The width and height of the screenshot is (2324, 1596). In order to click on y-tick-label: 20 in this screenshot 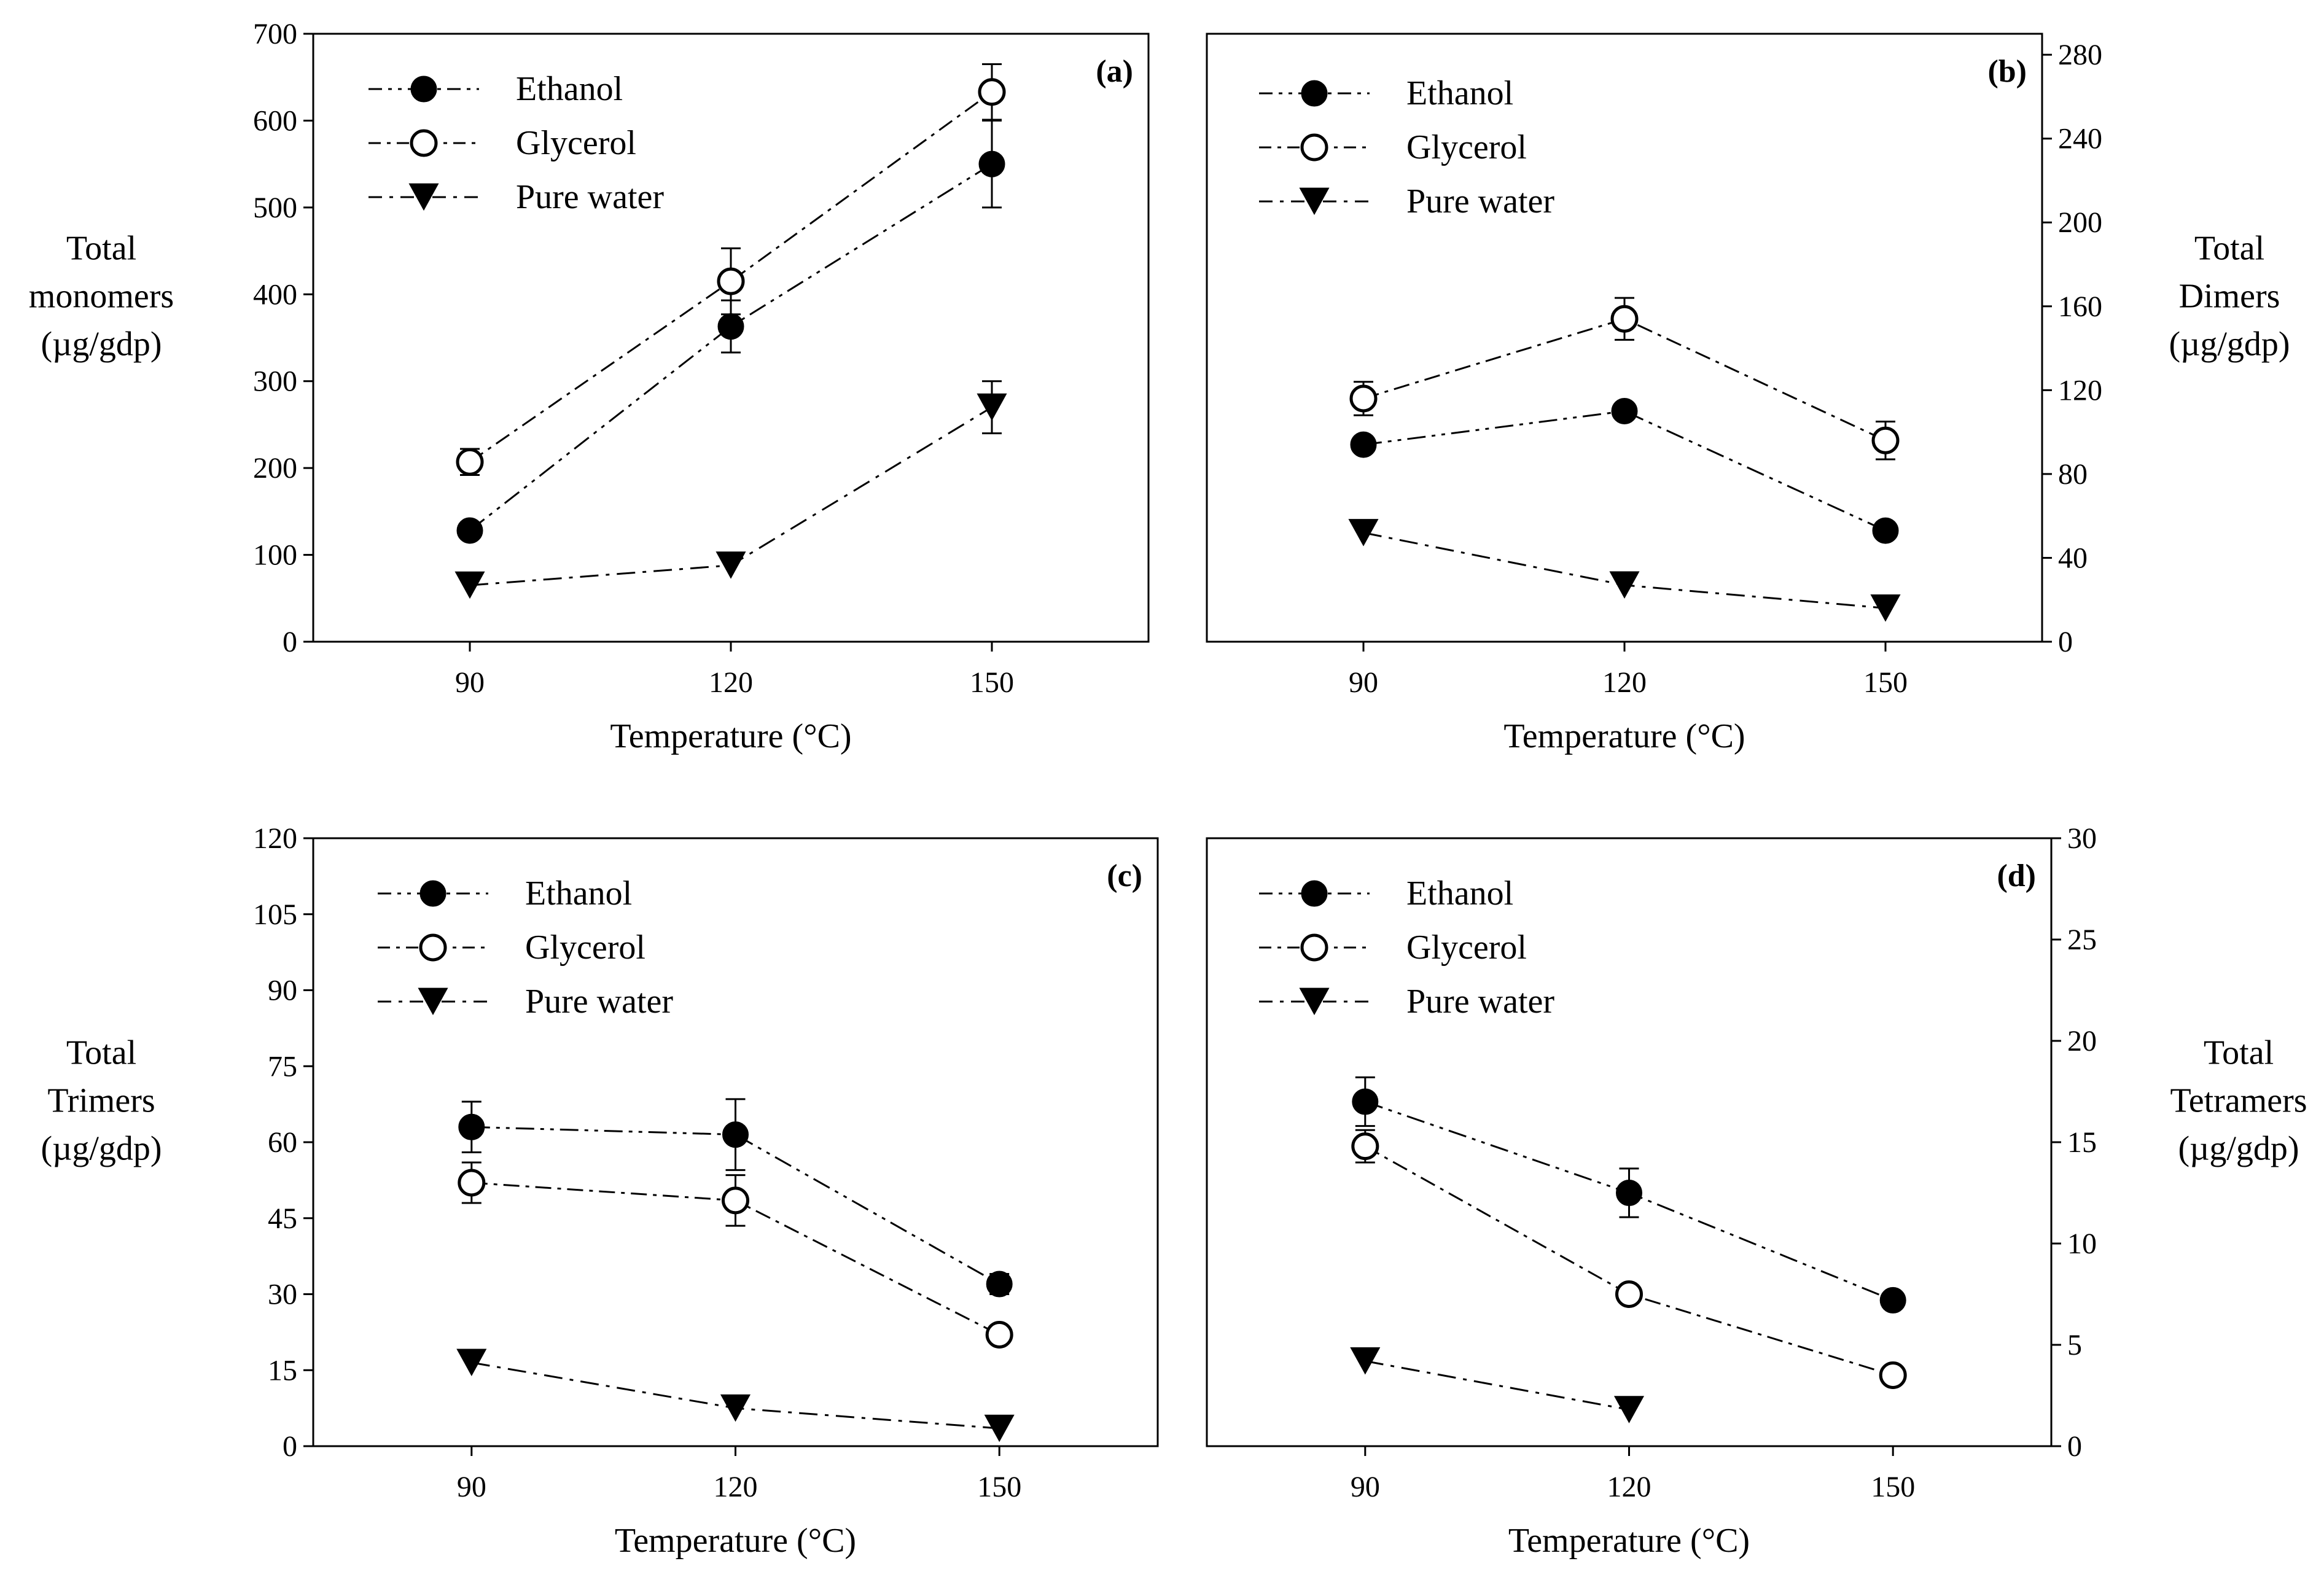, I will do `click(2082, 1041)`.